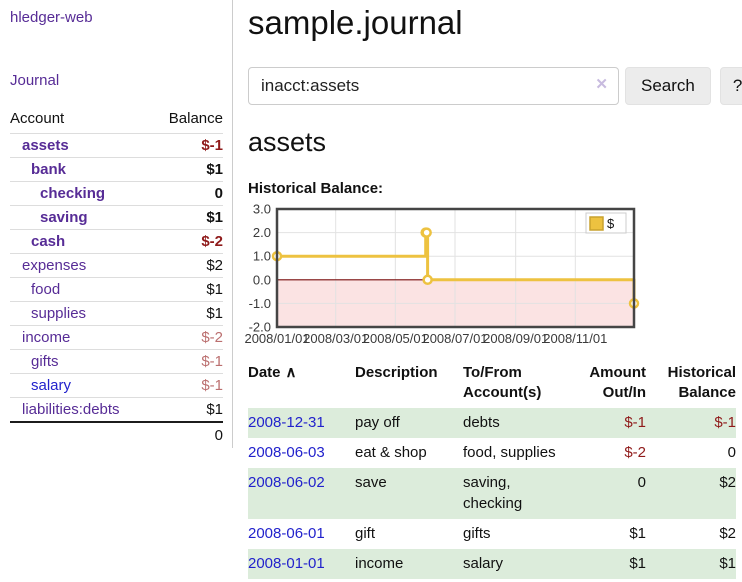 This screenshot has height=582, width=742. I want to click on account-name-cell: liabilities:debts, so click(81, 410).